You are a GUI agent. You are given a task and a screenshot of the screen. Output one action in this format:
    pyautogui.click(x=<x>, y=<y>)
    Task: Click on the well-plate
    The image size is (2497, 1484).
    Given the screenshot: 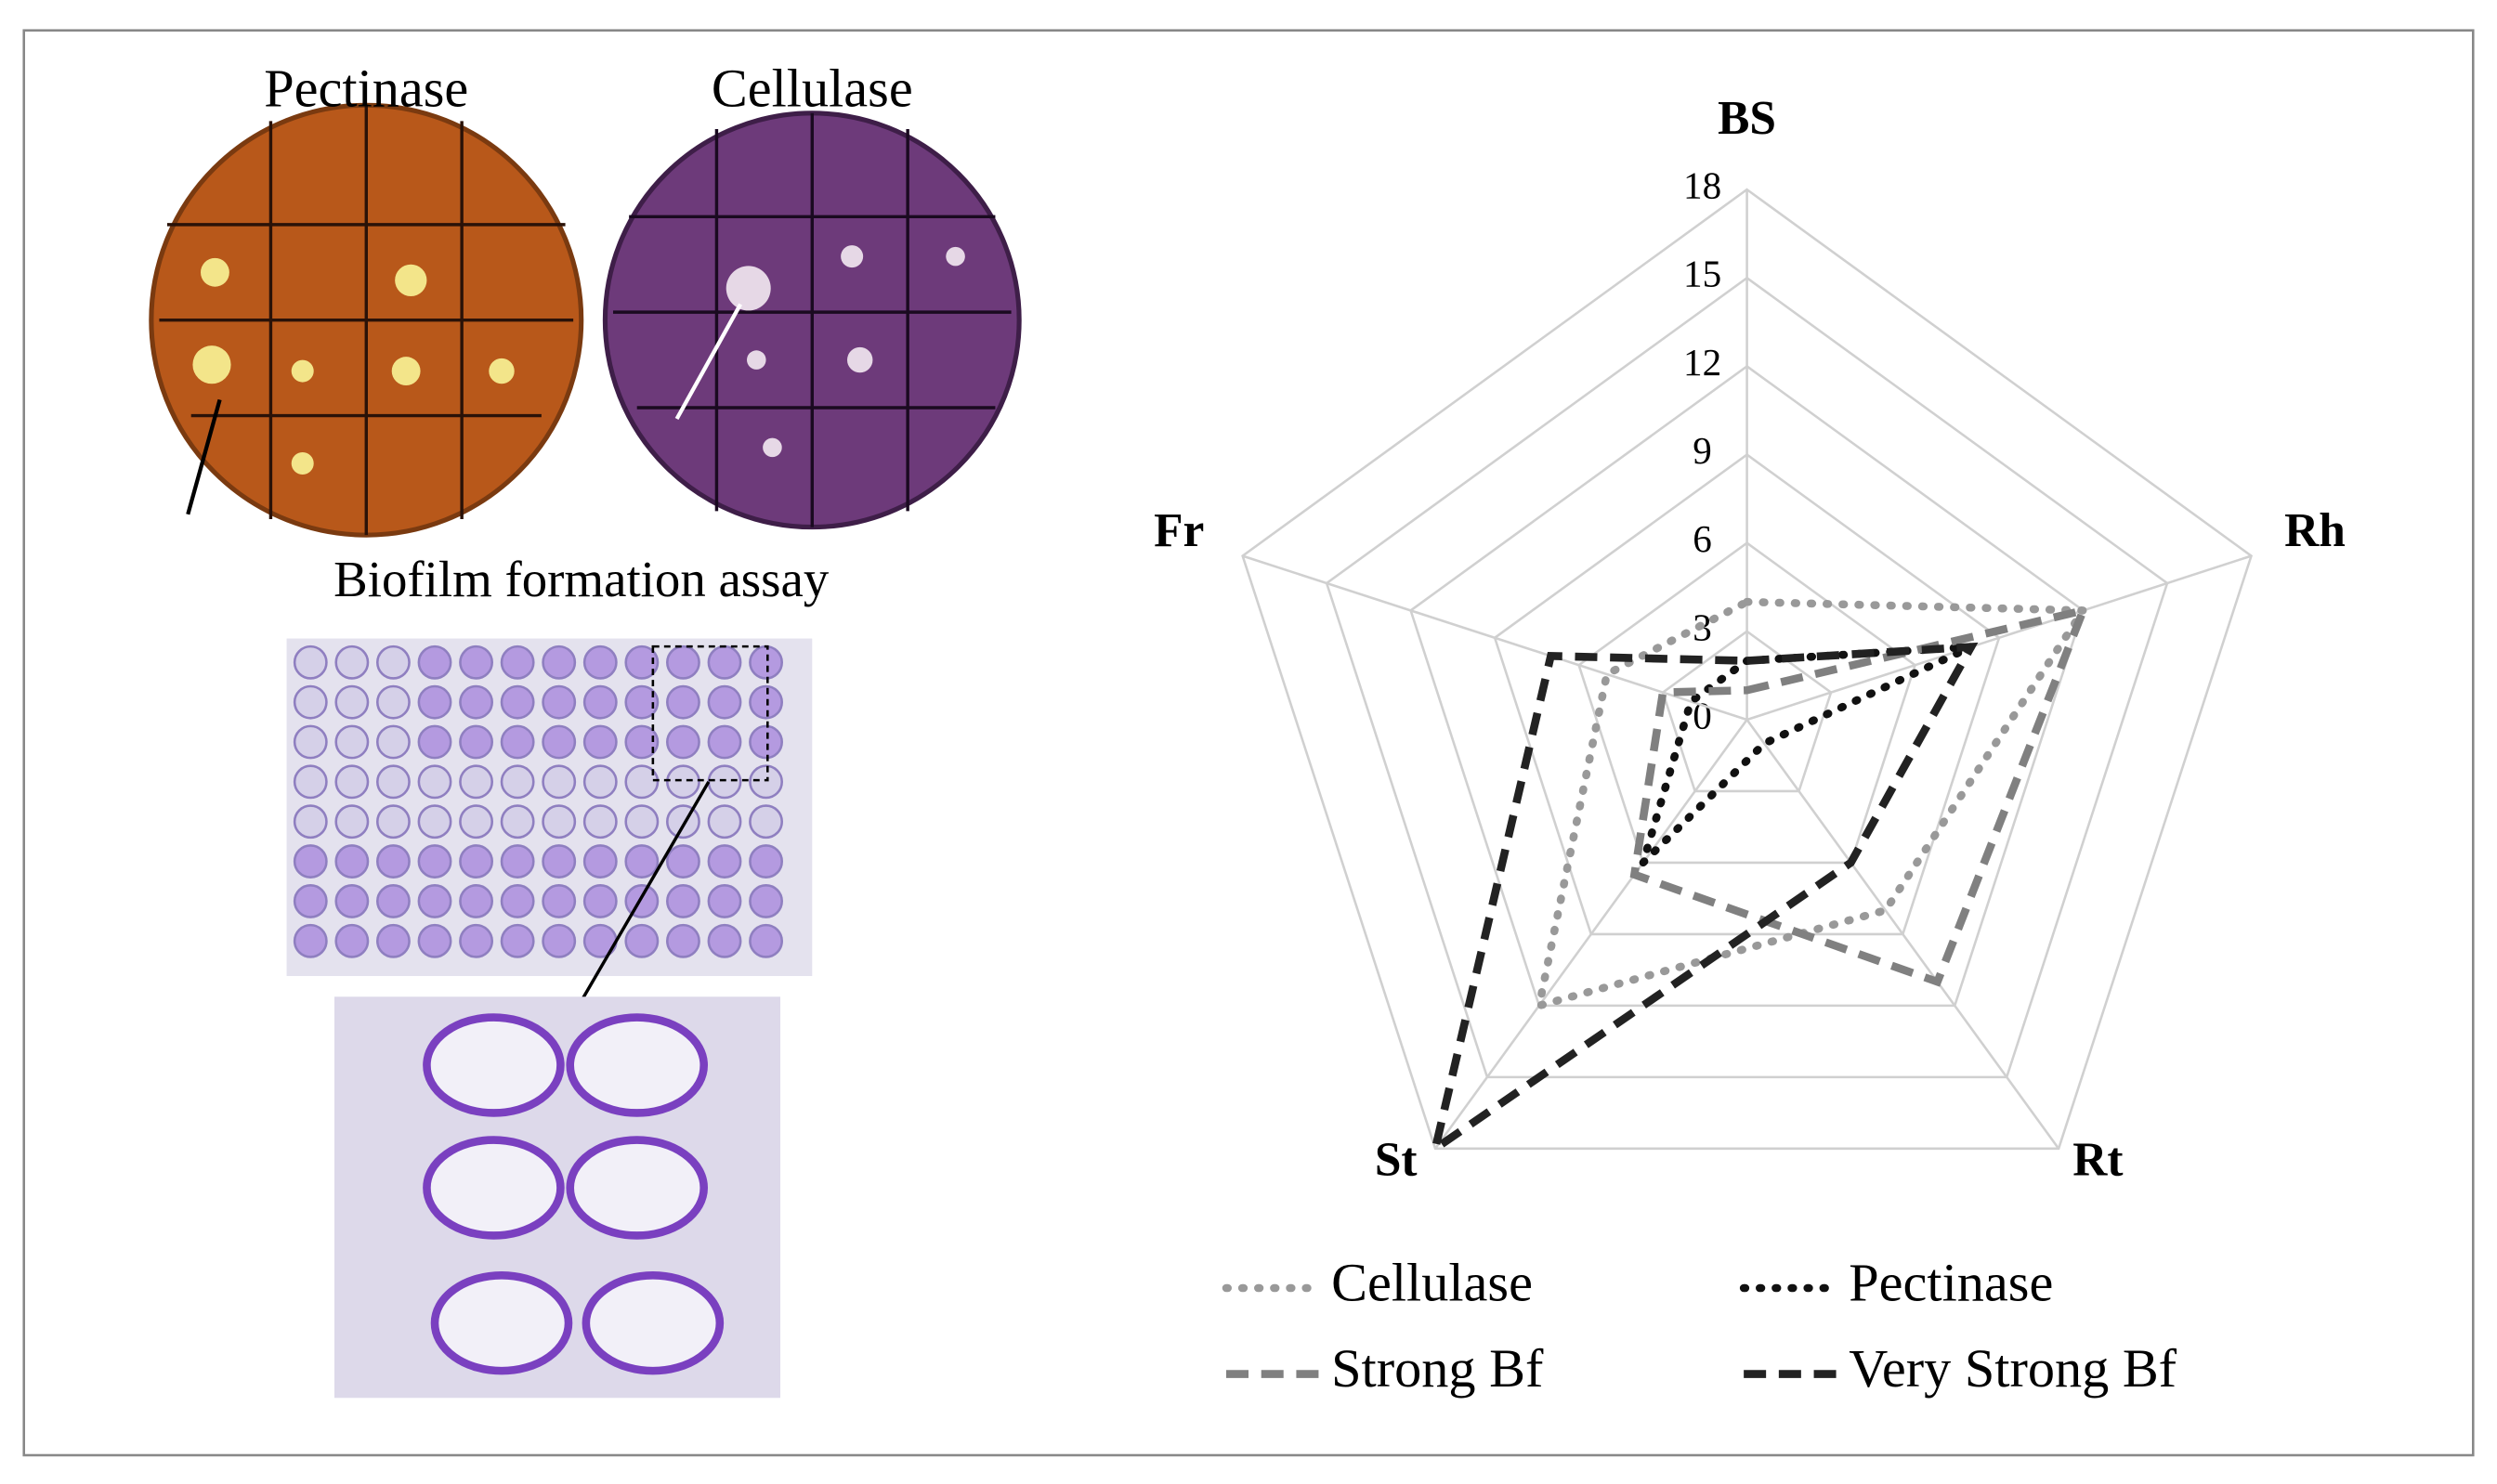 What is the action you would take?
    pyautogui.click(x=549, y=834)
    